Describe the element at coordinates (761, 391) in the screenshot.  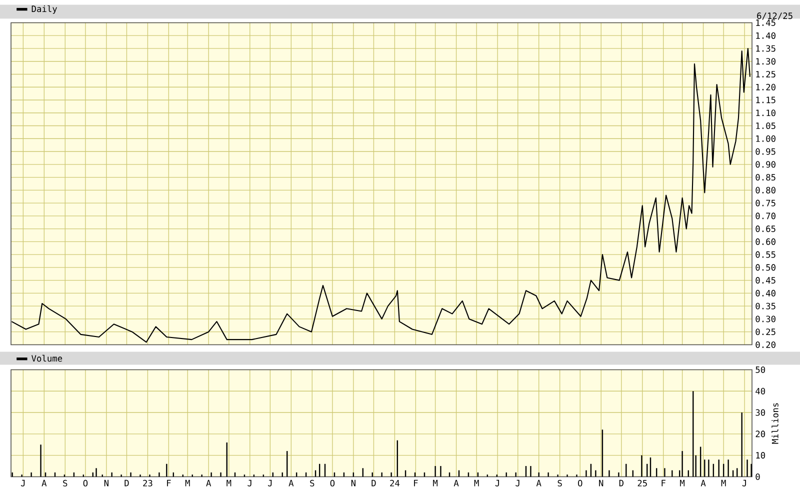
I see `y-tick-label: 40` at that location.